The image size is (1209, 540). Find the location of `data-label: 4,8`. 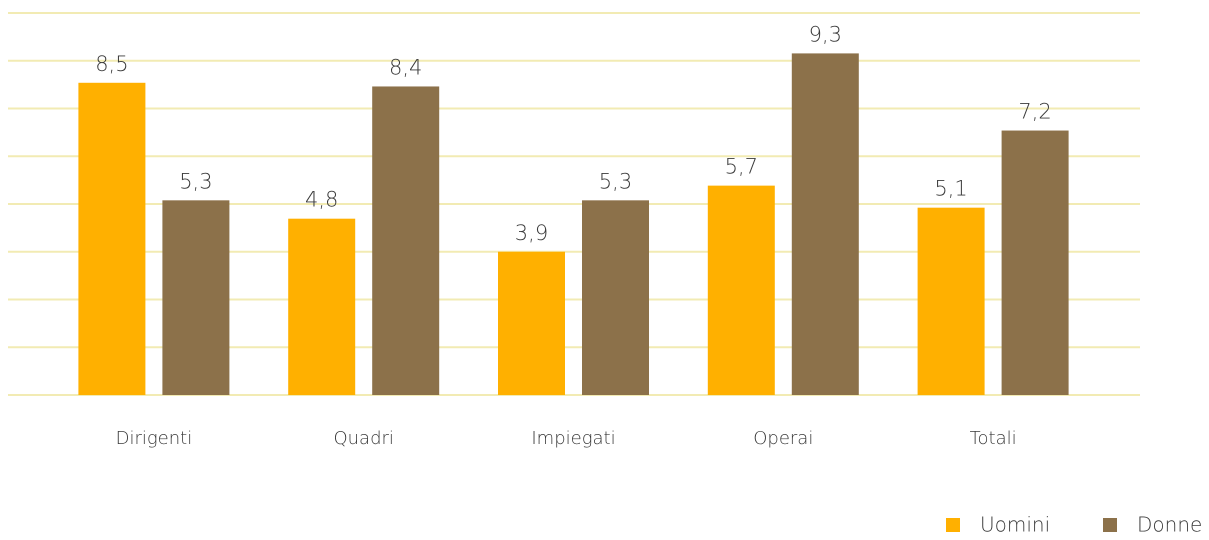

data-label: 4,8 is located at coordinates (321, 200).